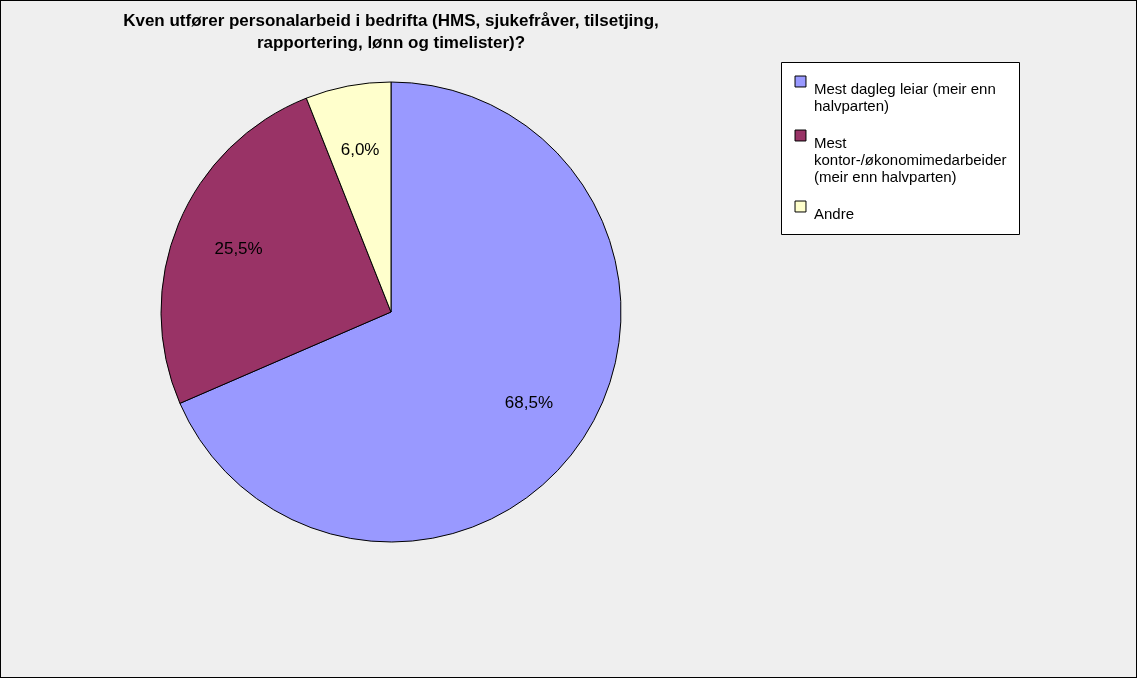 This screenshot has height=678, width=1137. What do you see at coordinates (834, 213) in the screenshot?
I see `legend-label: Andre` at bounding box center [834, 213].